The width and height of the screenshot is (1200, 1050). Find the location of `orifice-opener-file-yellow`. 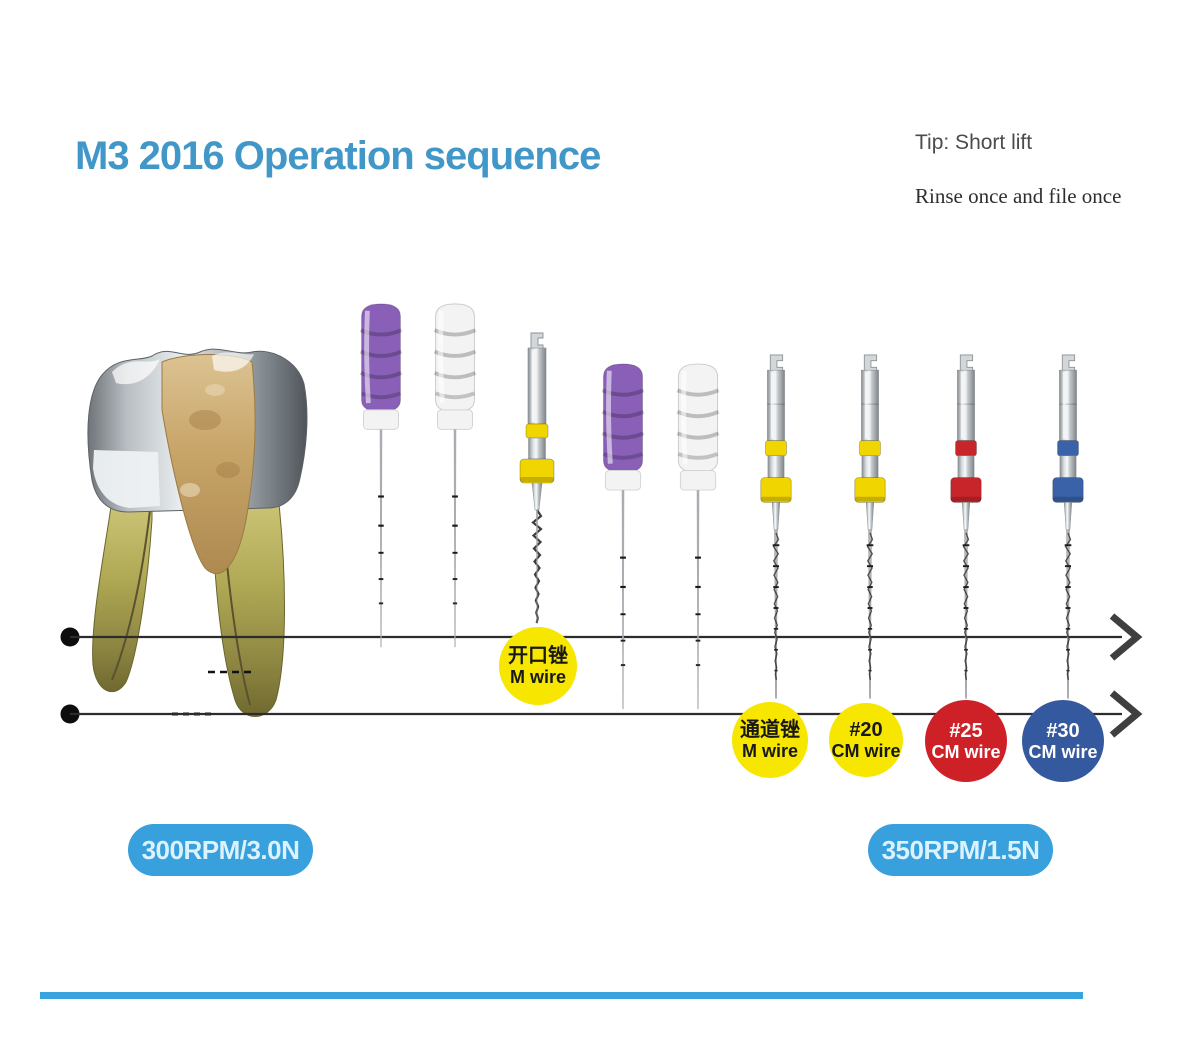

orifice-opener-file-yellow is located at coordinates (537, 479).